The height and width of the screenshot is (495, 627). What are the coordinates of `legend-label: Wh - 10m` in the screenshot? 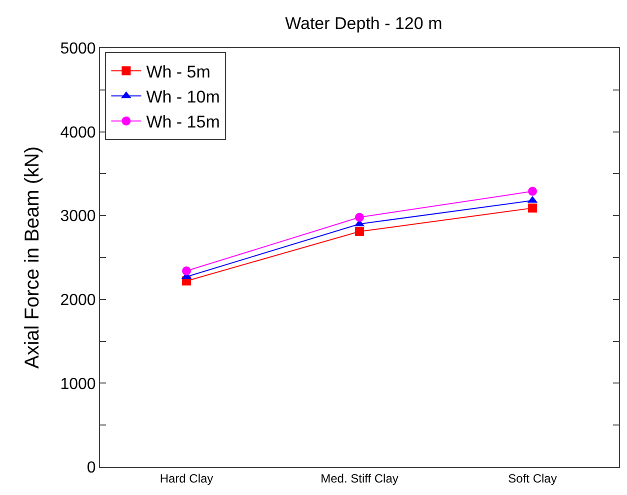 It's located at (183, 96).